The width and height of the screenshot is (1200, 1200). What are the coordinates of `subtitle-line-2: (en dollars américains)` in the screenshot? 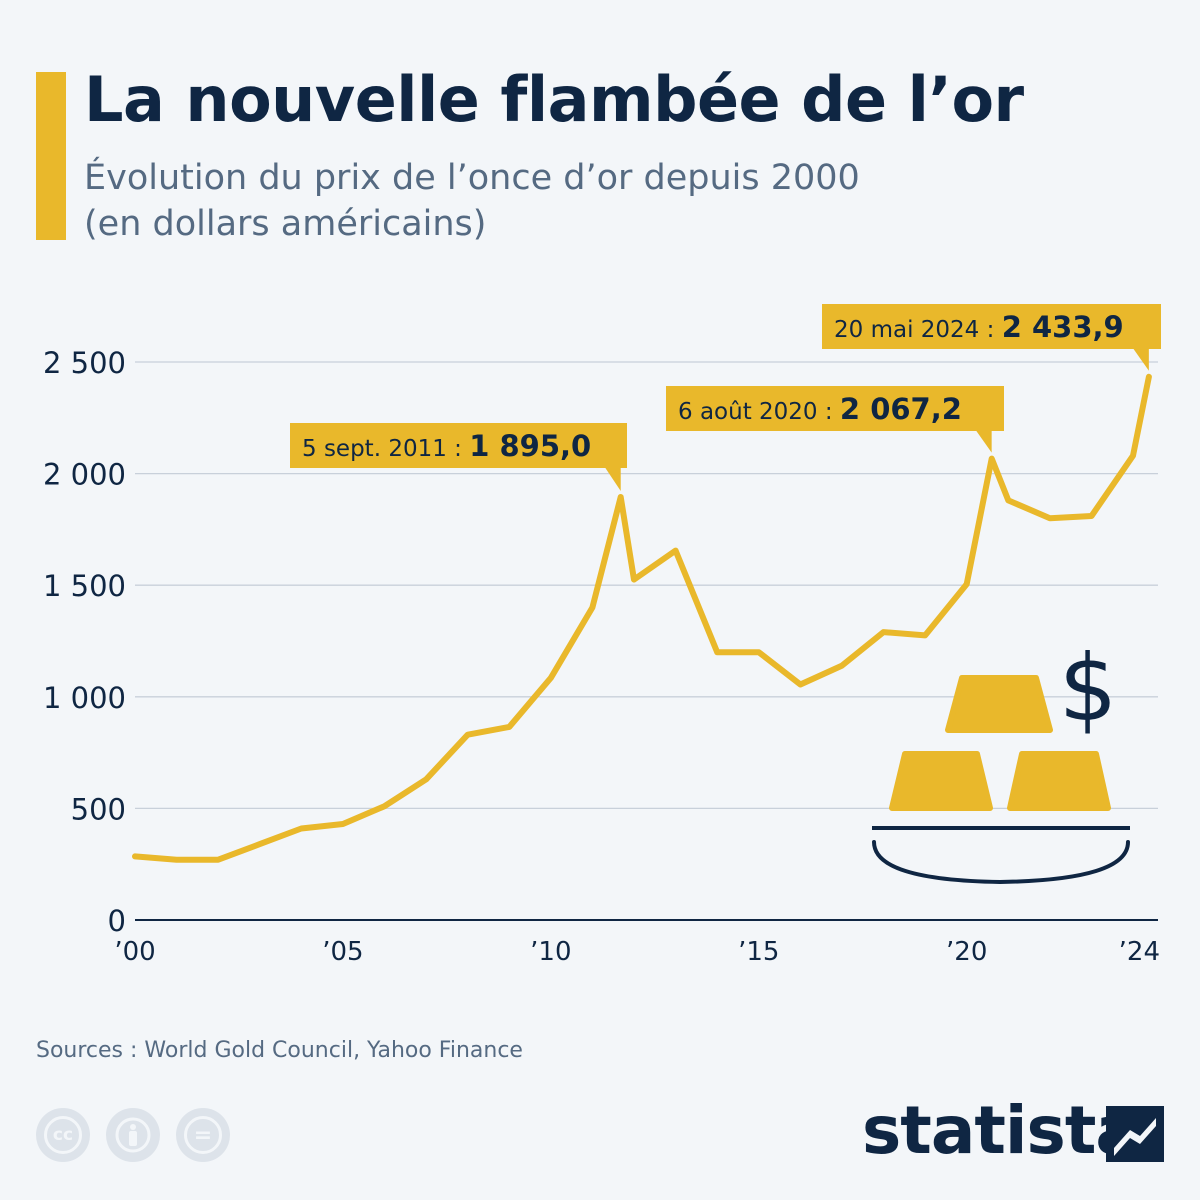 It's located at (285, 224).